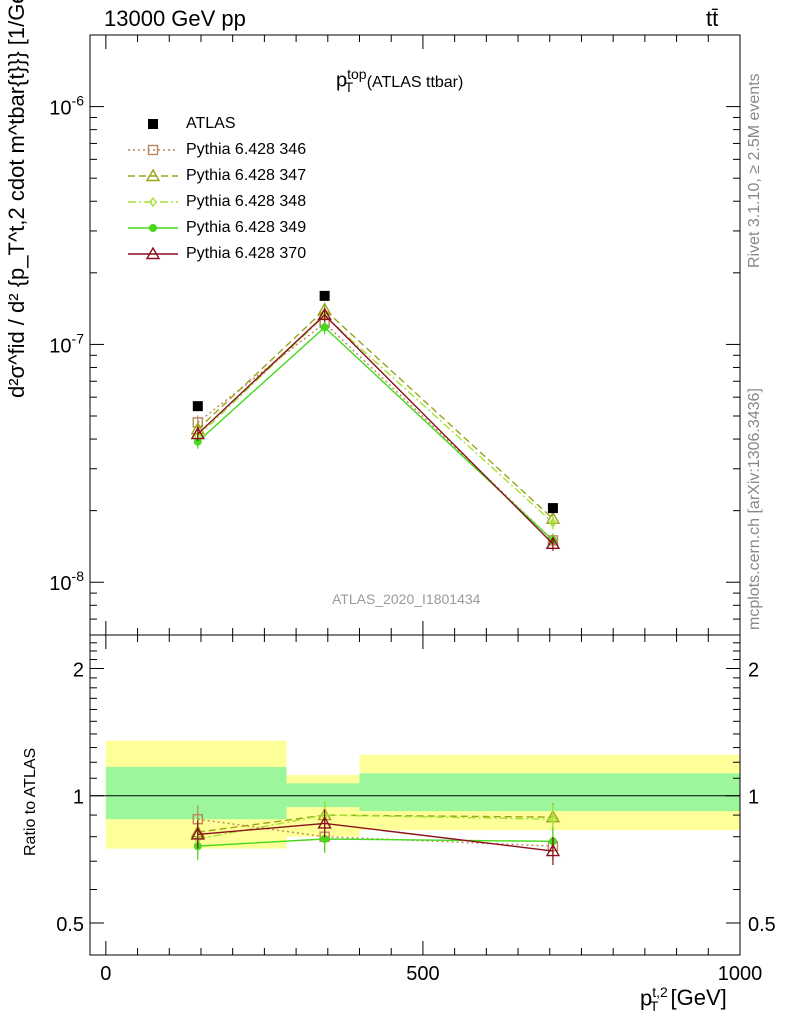 The image size is (786, 1024). I want to click on ratio-y-tick-label-right: 2, so click(753, 670).